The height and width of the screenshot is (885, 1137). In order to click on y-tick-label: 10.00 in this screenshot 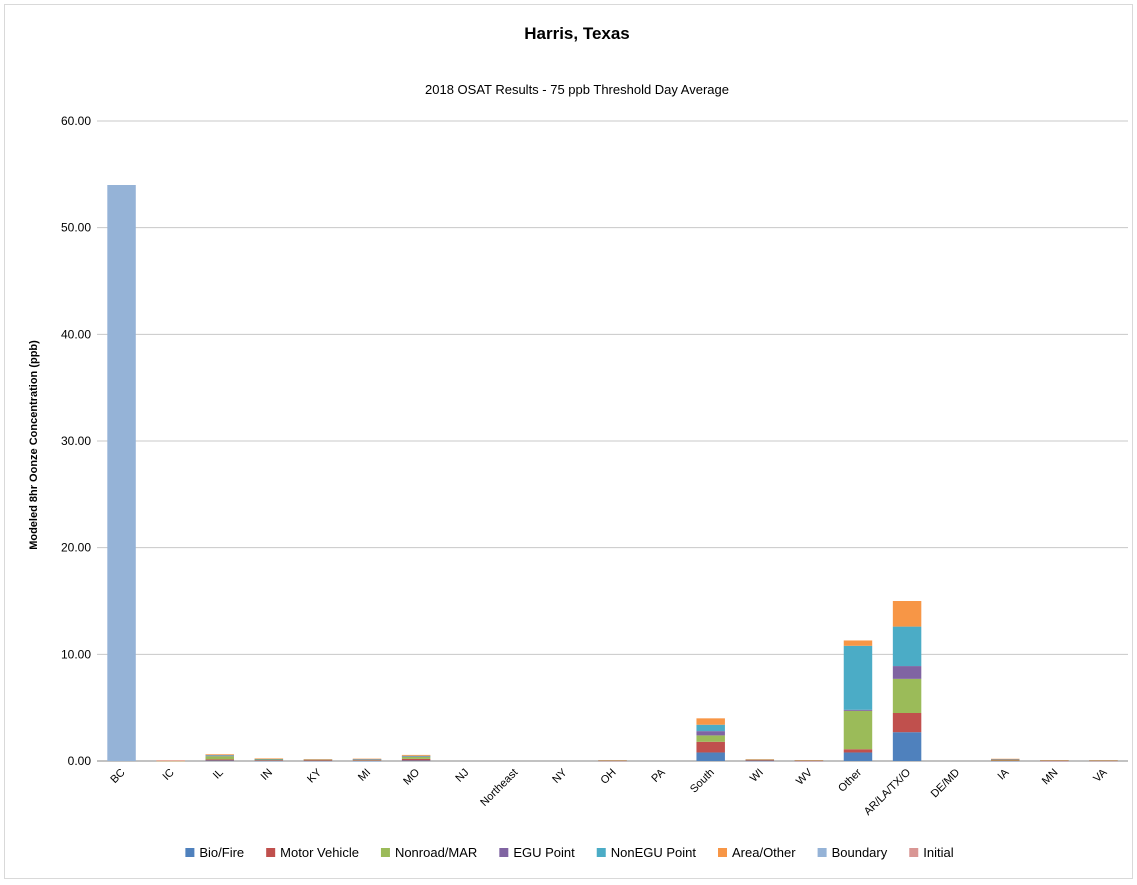, I will do `click(76, 654)`.